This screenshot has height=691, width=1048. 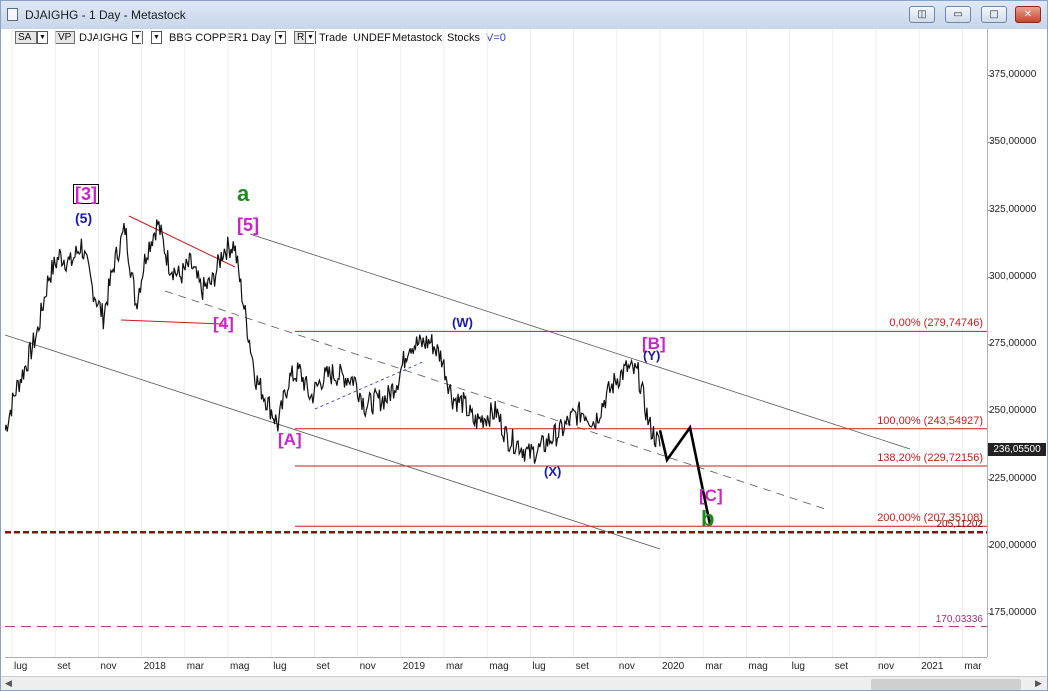 What do you see at coordinates (84, 218) in the screenshot?
I see `wave-label: (5)` at bounding box center [84, 218].